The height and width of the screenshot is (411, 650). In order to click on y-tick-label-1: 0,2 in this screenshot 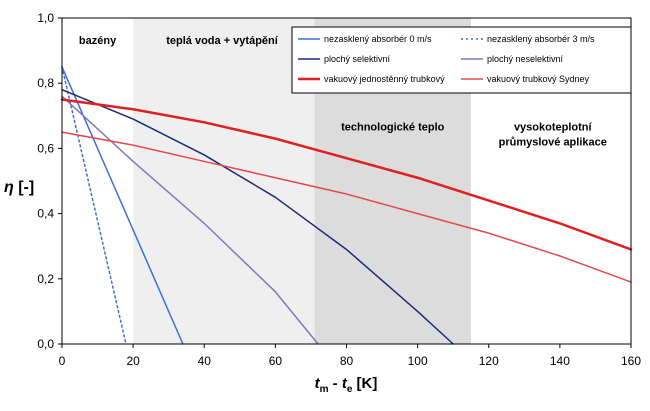, I will do `click(45, 279)`.